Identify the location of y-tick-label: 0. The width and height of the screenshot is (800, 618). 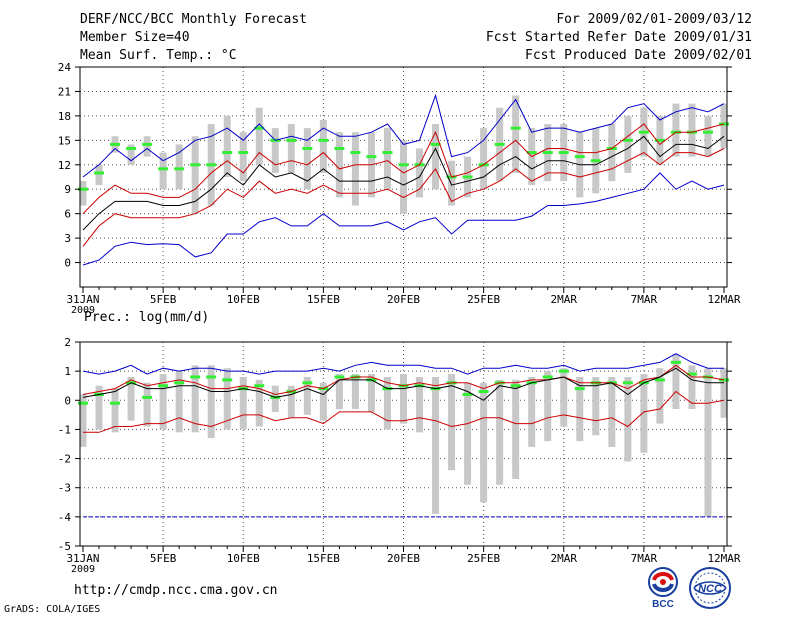
(67, 400).